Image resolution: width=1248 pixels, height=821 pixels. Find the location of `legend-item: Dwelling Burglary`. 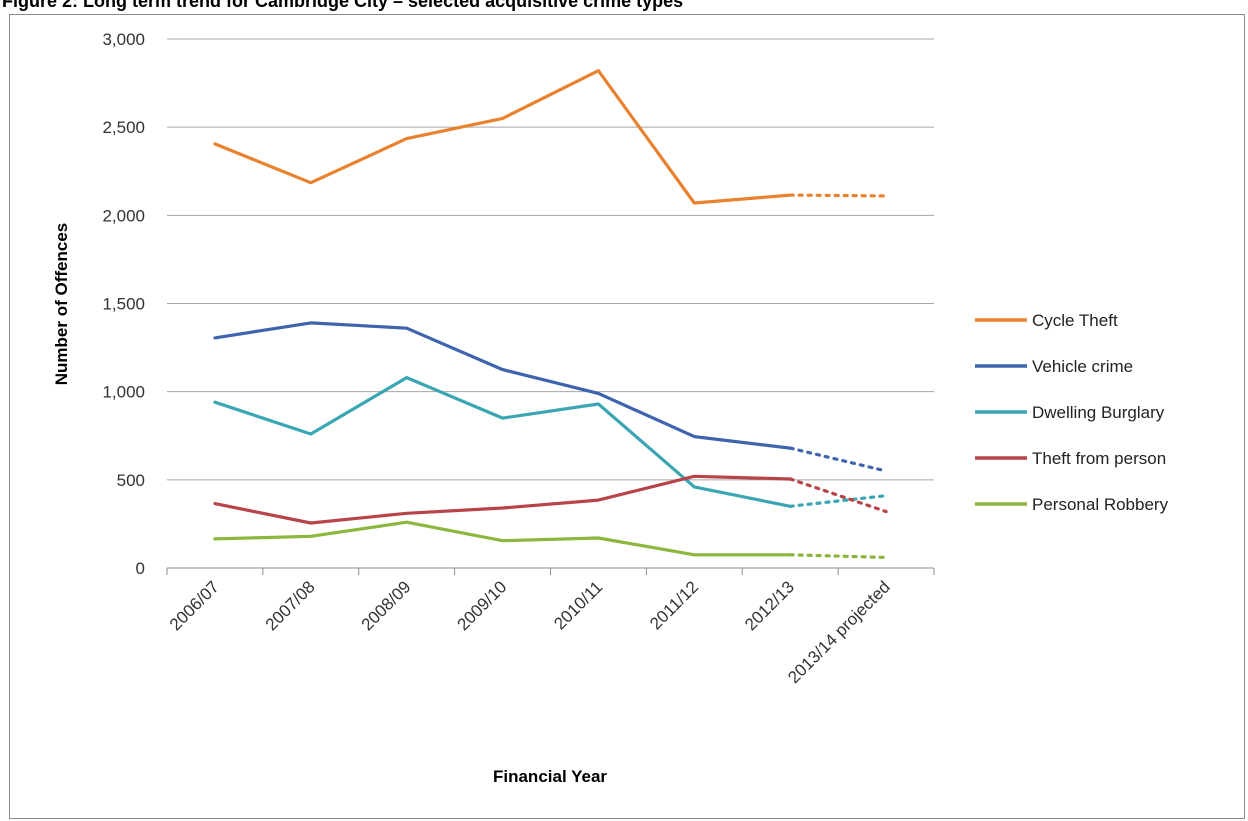

legend-item: Dwelling Burglary is located at coordinates (1070, 412).